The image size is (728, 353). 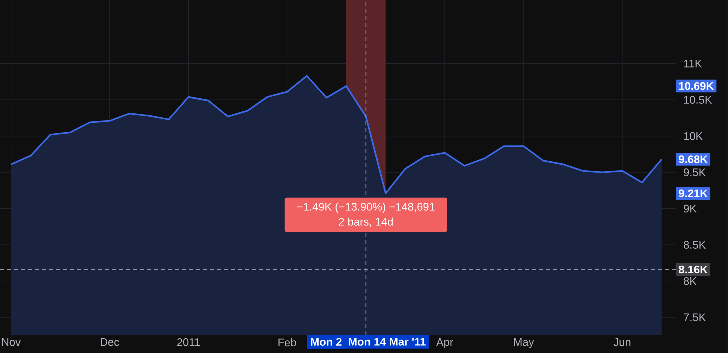 What do you see at coordinates (695, 245) in the screenshot?
I see `y-tick-label: 8.5K` at bounding box center [695, 245].